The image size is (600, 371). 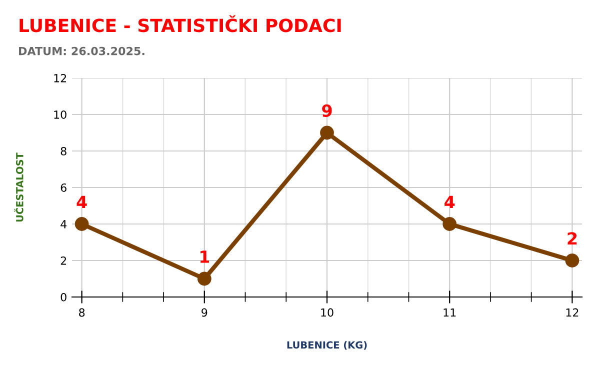 What do you see at coordinates (327, 312) in the screenshot?
I see `x-tick-label: 10` at bounding box center [327, 312].